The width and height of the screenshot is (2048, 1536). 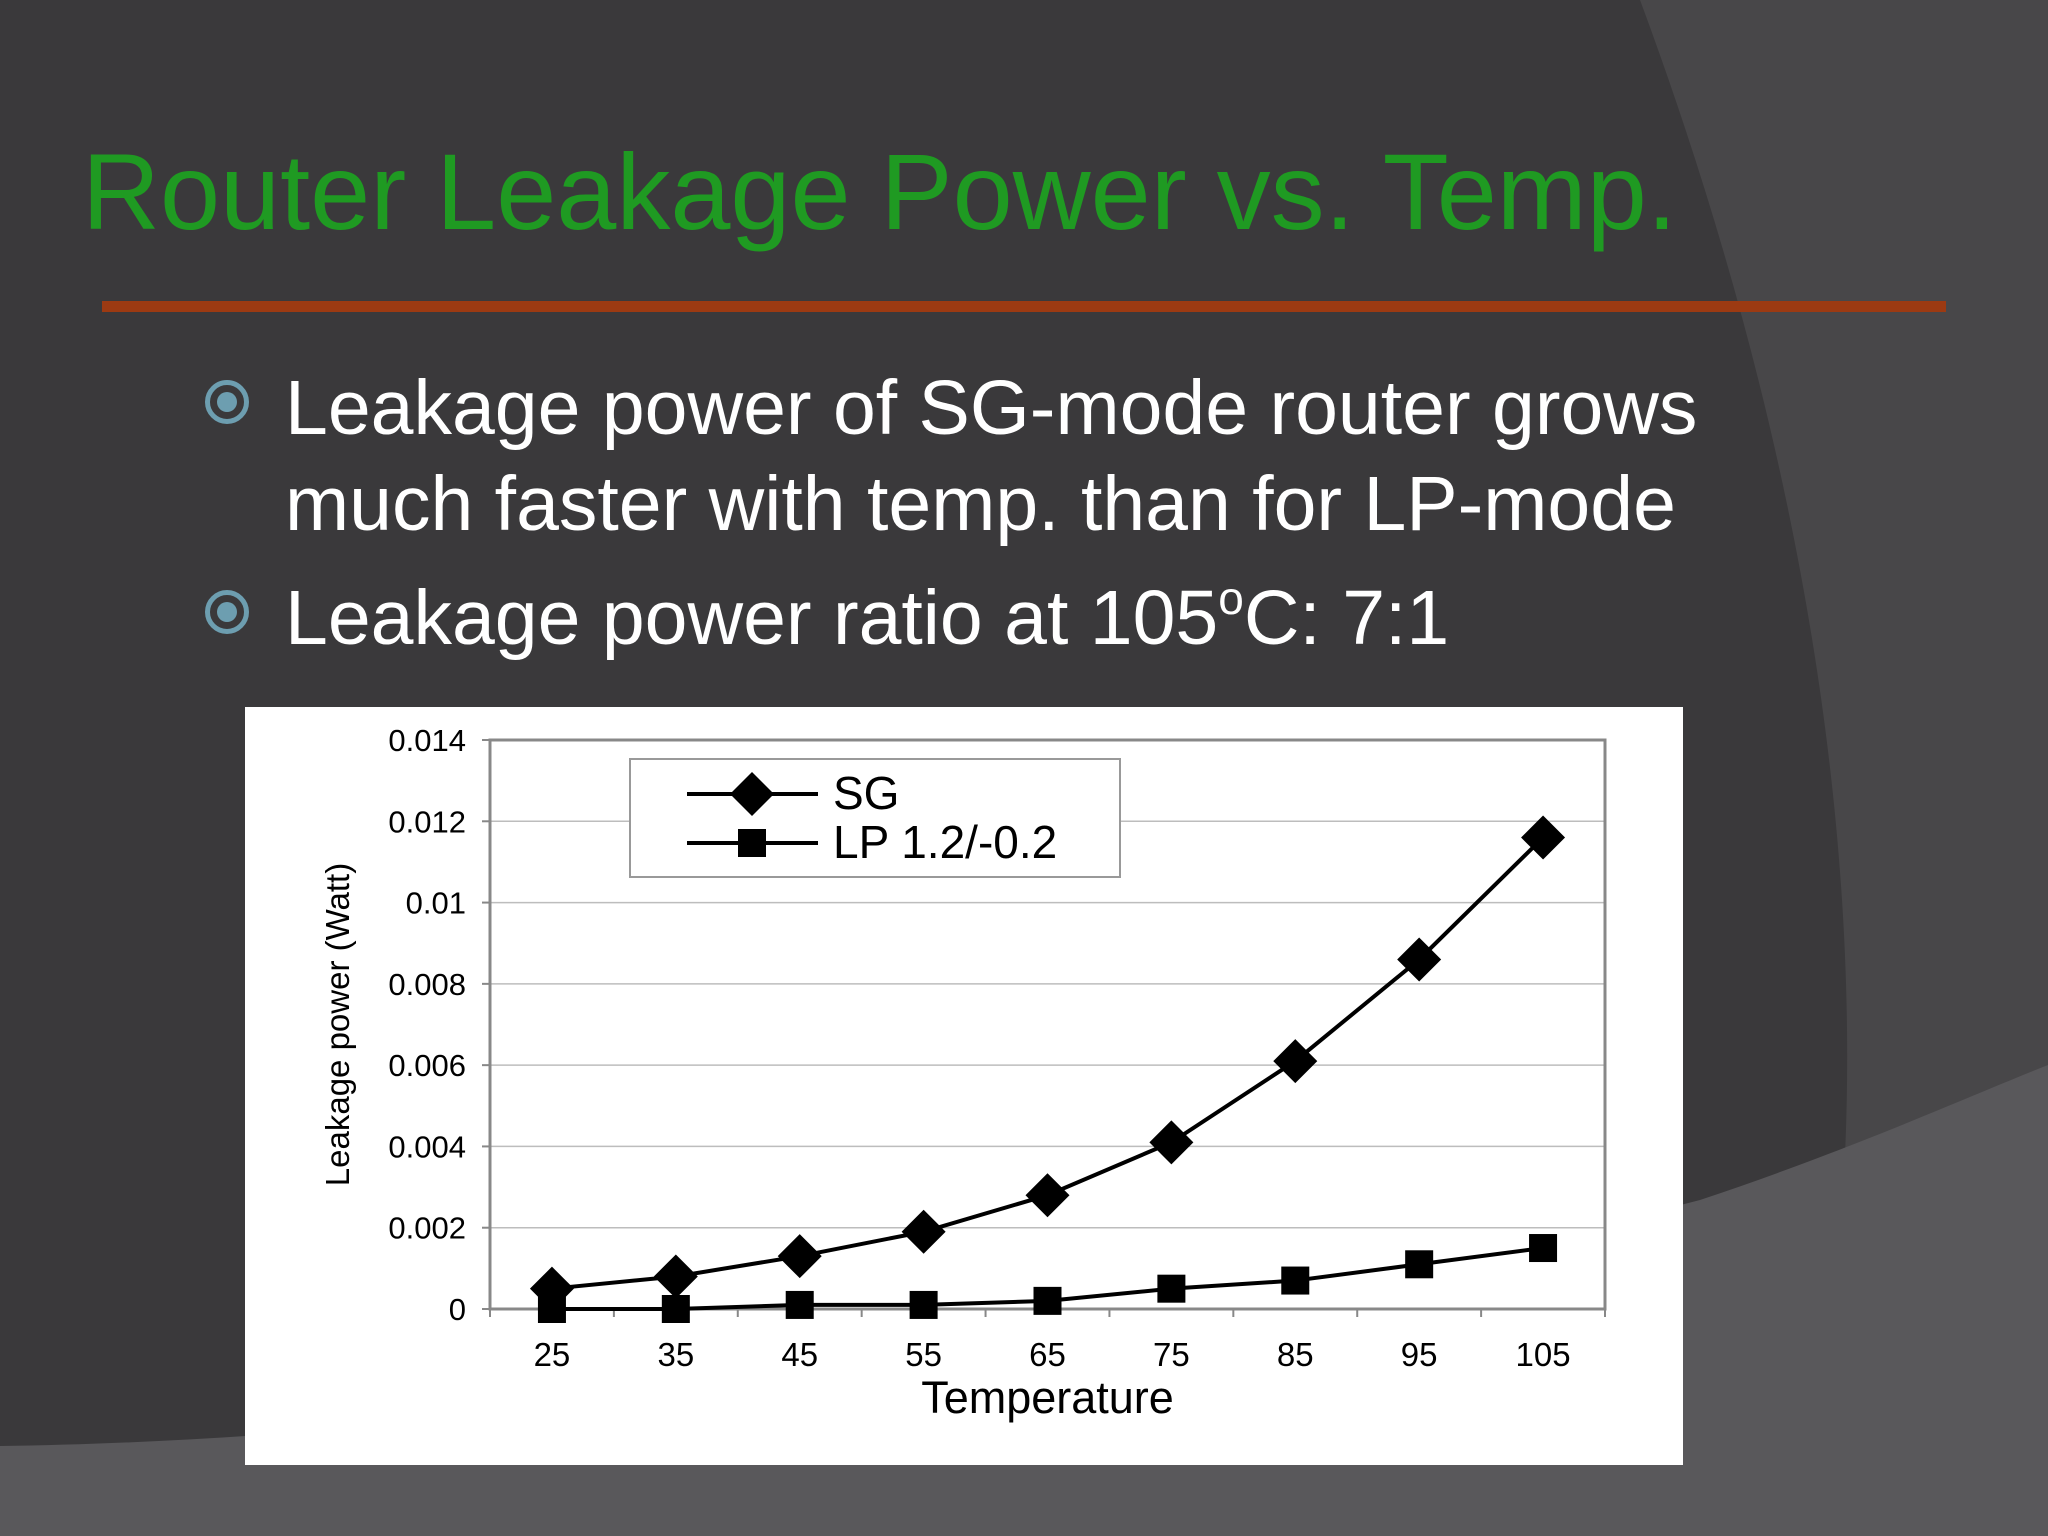 I want to click on y-tick-label: 0.014, so click(x=427, y=740).